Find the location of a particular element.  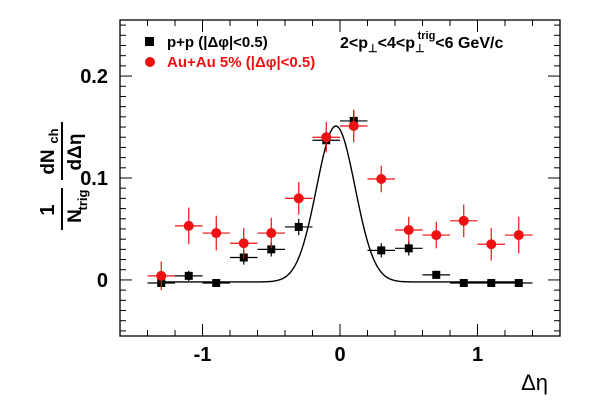

svg-text: dΔη is located at coordinates (75, 152).